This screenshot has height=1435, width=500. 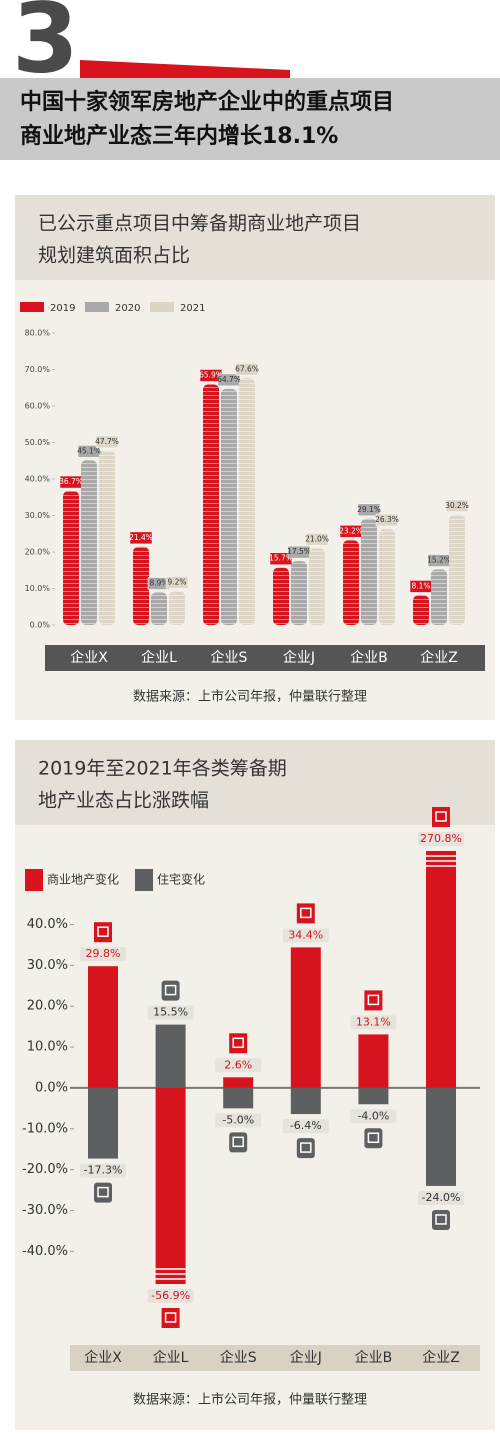 I want to click on value-label: 29.1%, so click(x=369, y=509).